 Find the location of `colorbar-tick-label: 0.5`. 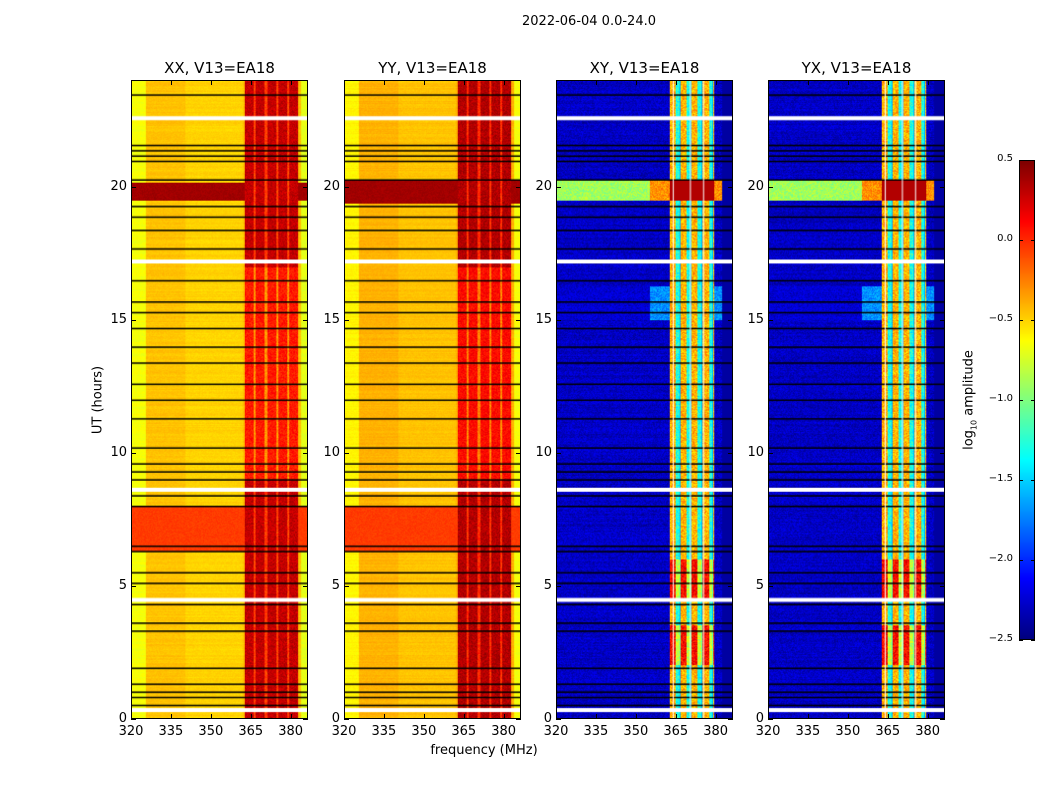

colorbar-tick-label: 0.5 is located at coordinates (1005, 158).